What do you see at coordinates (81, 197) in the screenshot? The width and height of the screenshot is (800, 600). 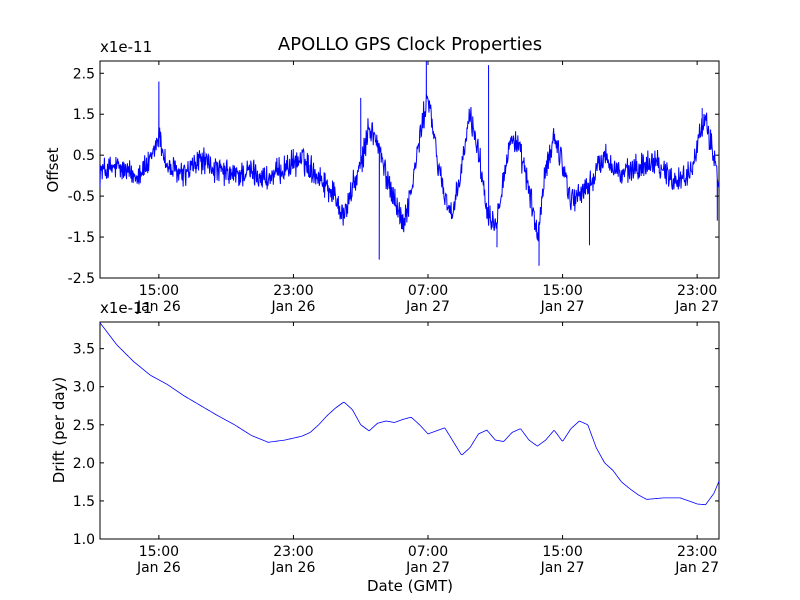 I see `offset-y-tick-label: -0.5` at bounding box center [81, 197].